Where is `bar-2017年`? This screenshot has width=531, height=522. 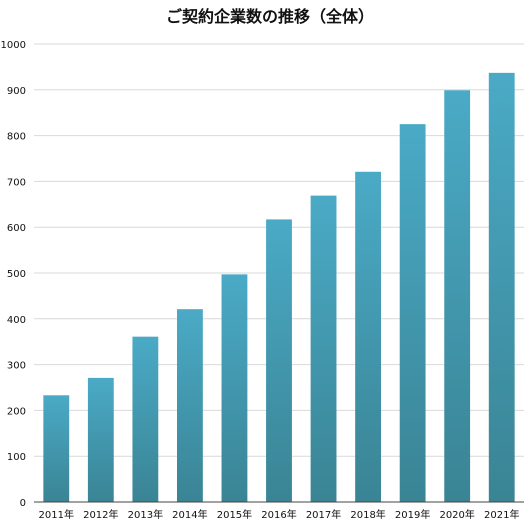
bar-2017年 is located at coordinates (323, 348).